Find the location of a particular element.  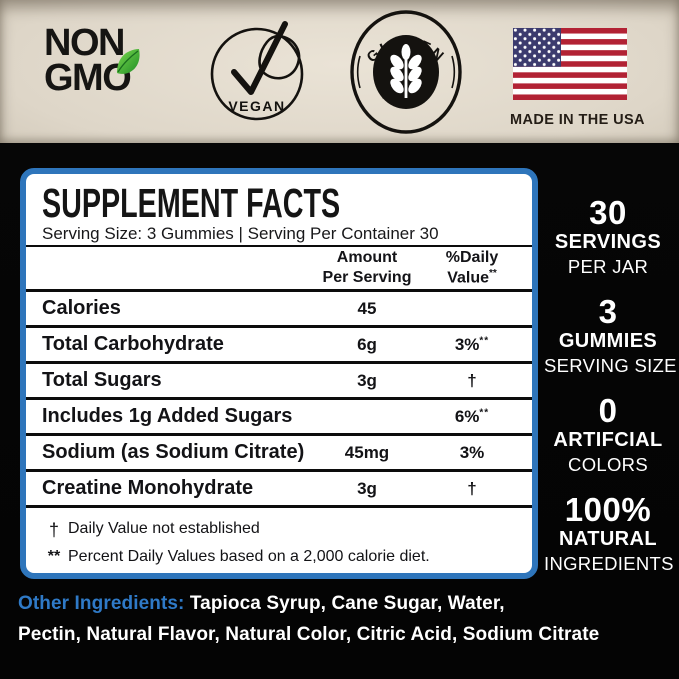

claim-servings: 30 SERVINGS PER JAR is located at coordinates (608, 235).